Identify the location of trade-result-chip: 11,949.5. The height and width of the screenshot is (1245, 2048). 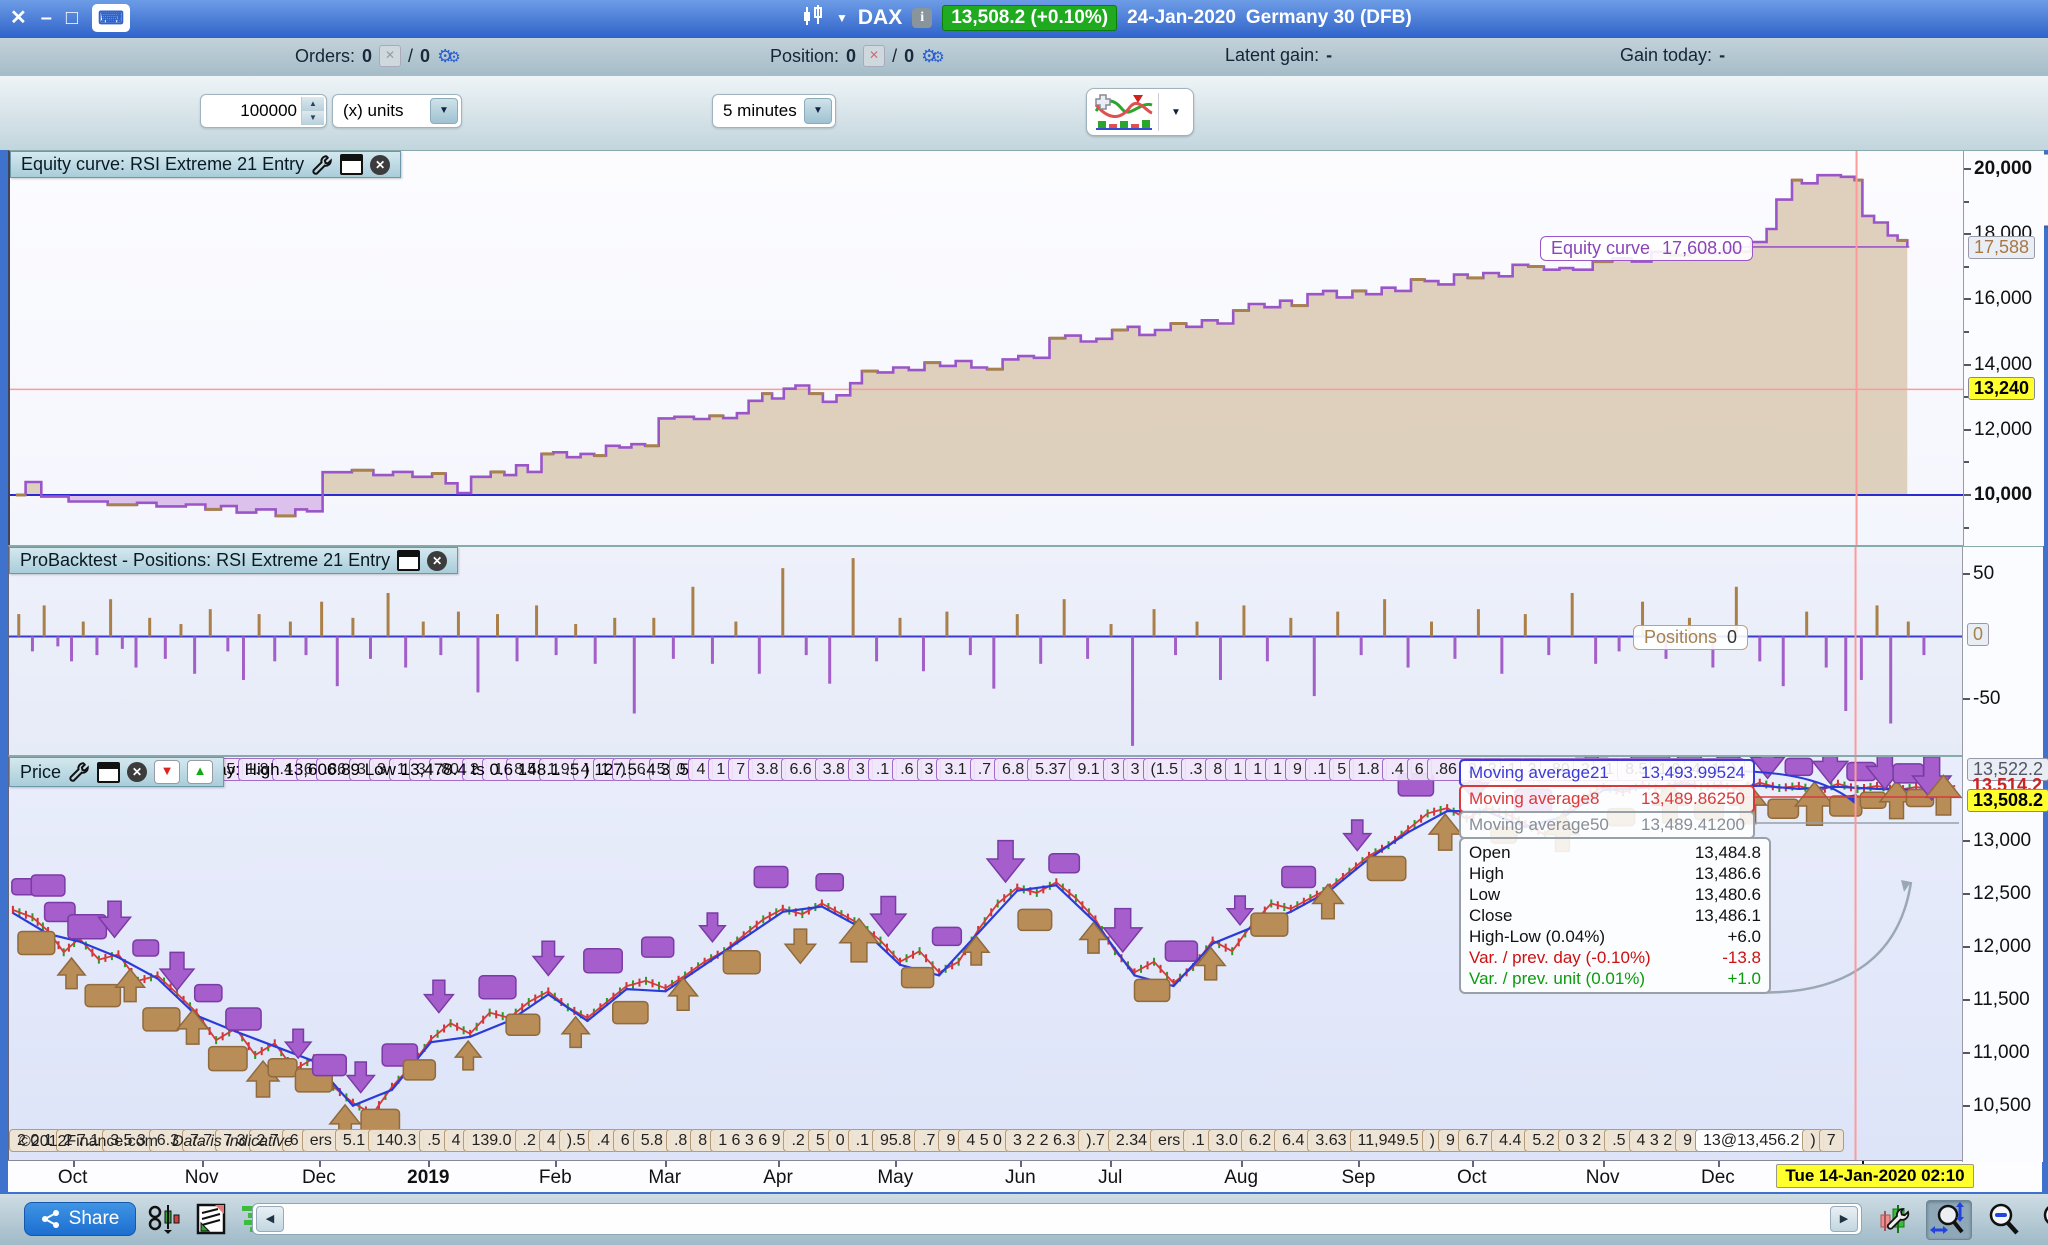
(1388, 1140).